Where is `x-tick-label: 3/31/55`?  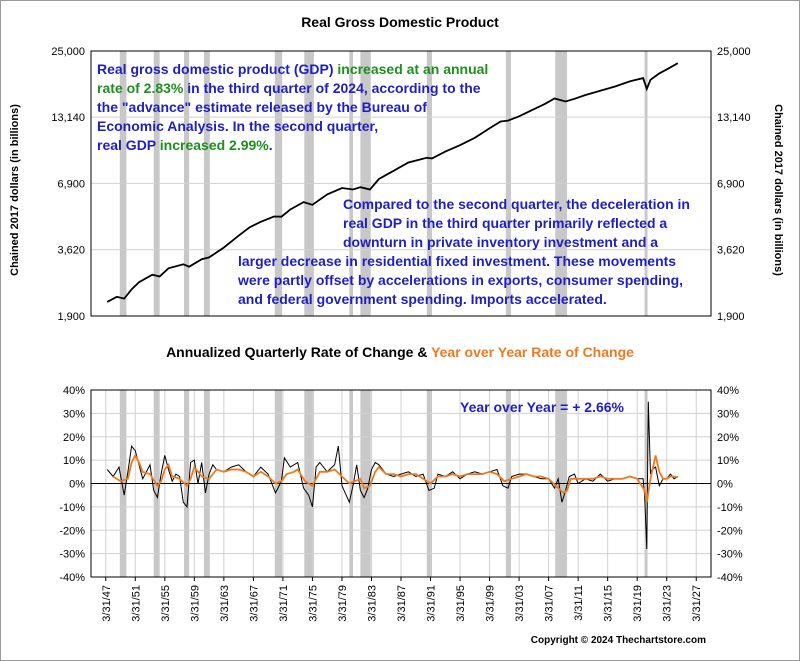 x-tick-label: 3/31/55 is located at coordinates (166, 603).